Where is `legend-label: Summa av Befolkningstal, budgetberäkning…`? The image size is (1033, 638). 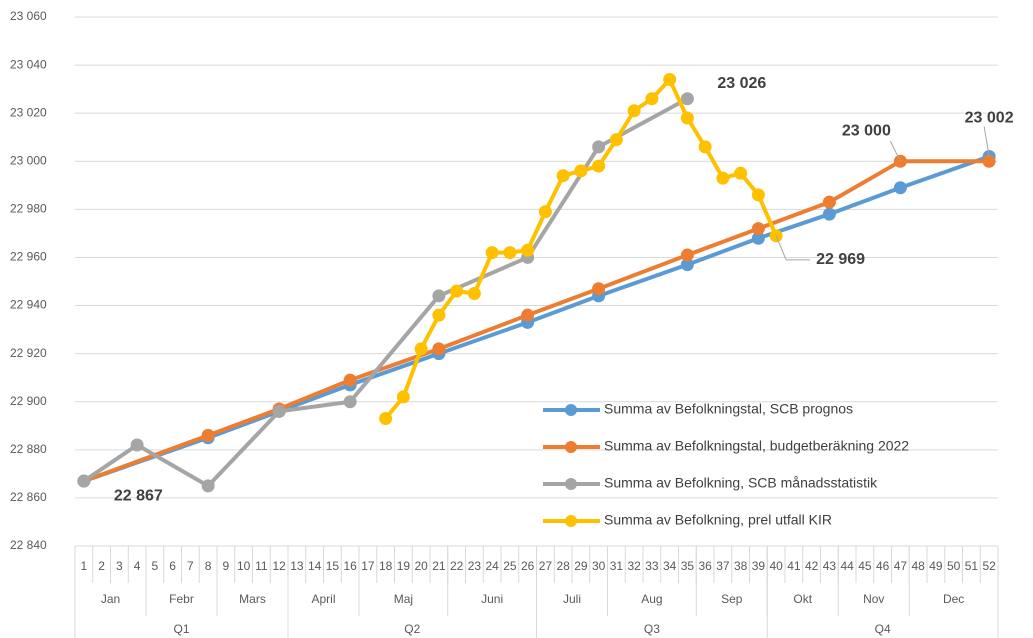 legend-label: Summa av Befolkningstal, budgetberäkning… is located at coordinates (756, 446).